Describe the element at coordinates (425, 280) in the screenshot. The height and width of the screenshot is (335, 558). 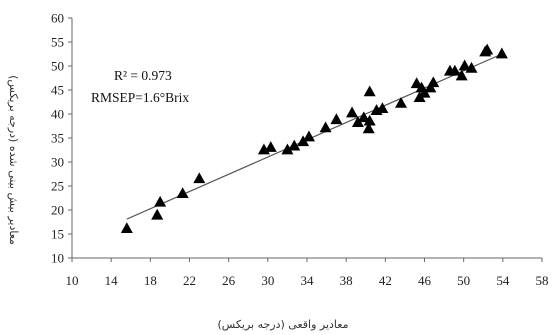
I see `x-tick-label: 46` at that location.